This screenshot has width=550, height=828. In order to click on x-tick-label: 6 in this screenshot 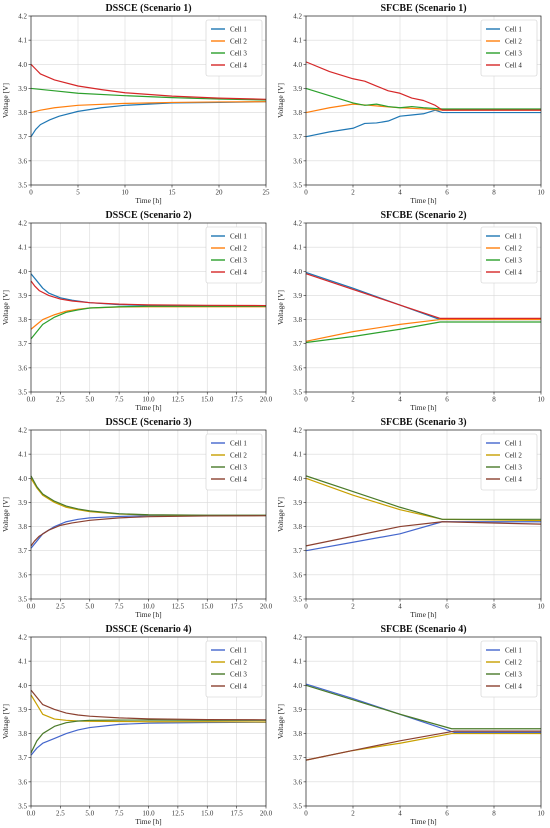, I will do `click(447, 607)`.